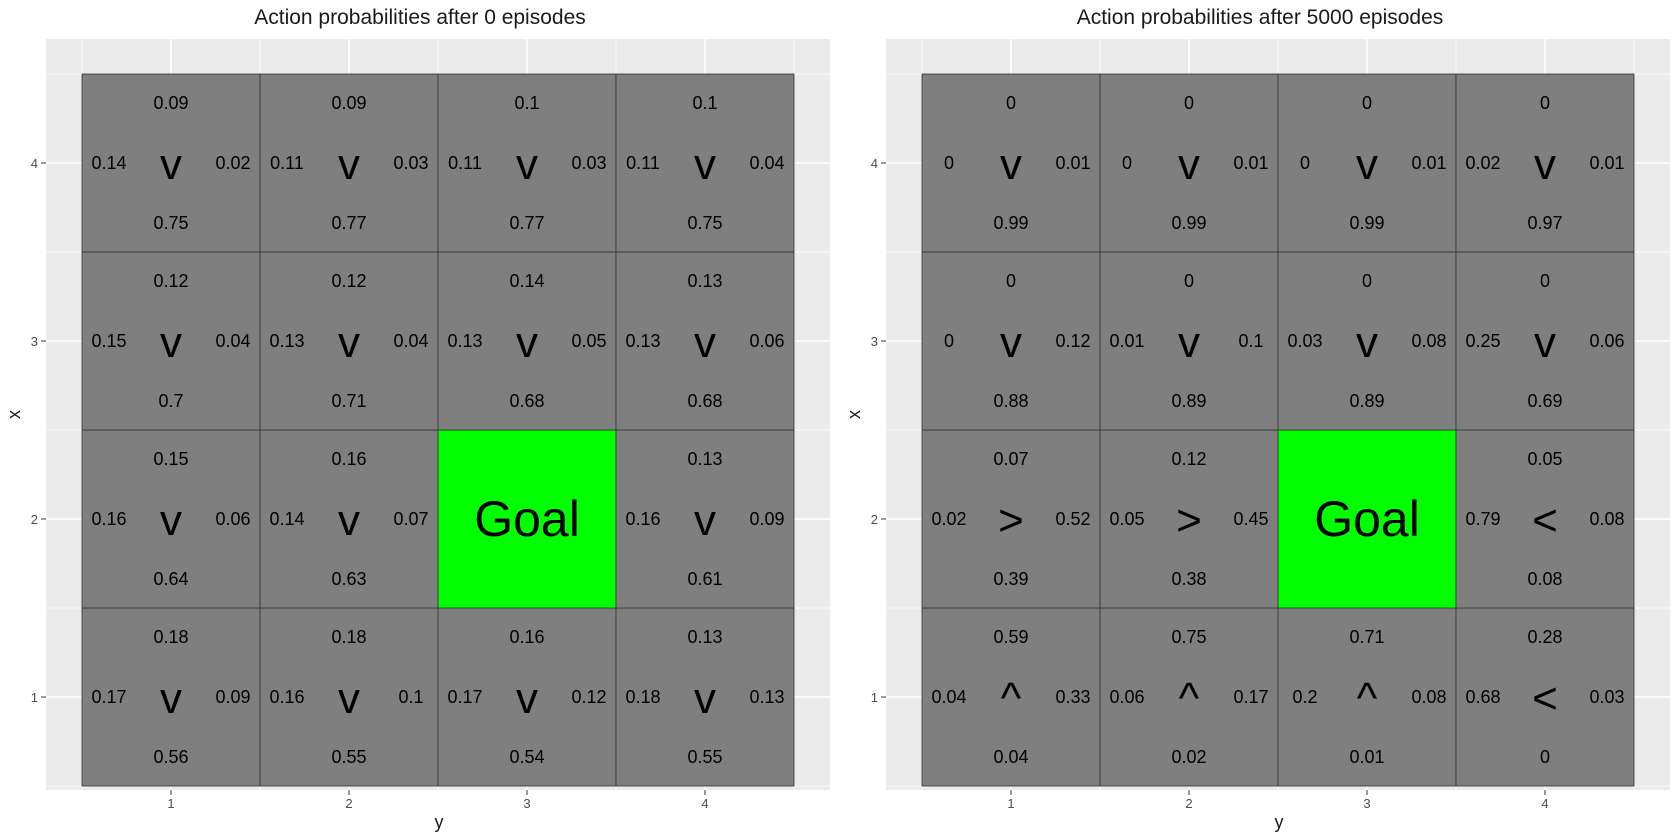  I want to click on prob-right-label: 0.05, so click(588, 341).